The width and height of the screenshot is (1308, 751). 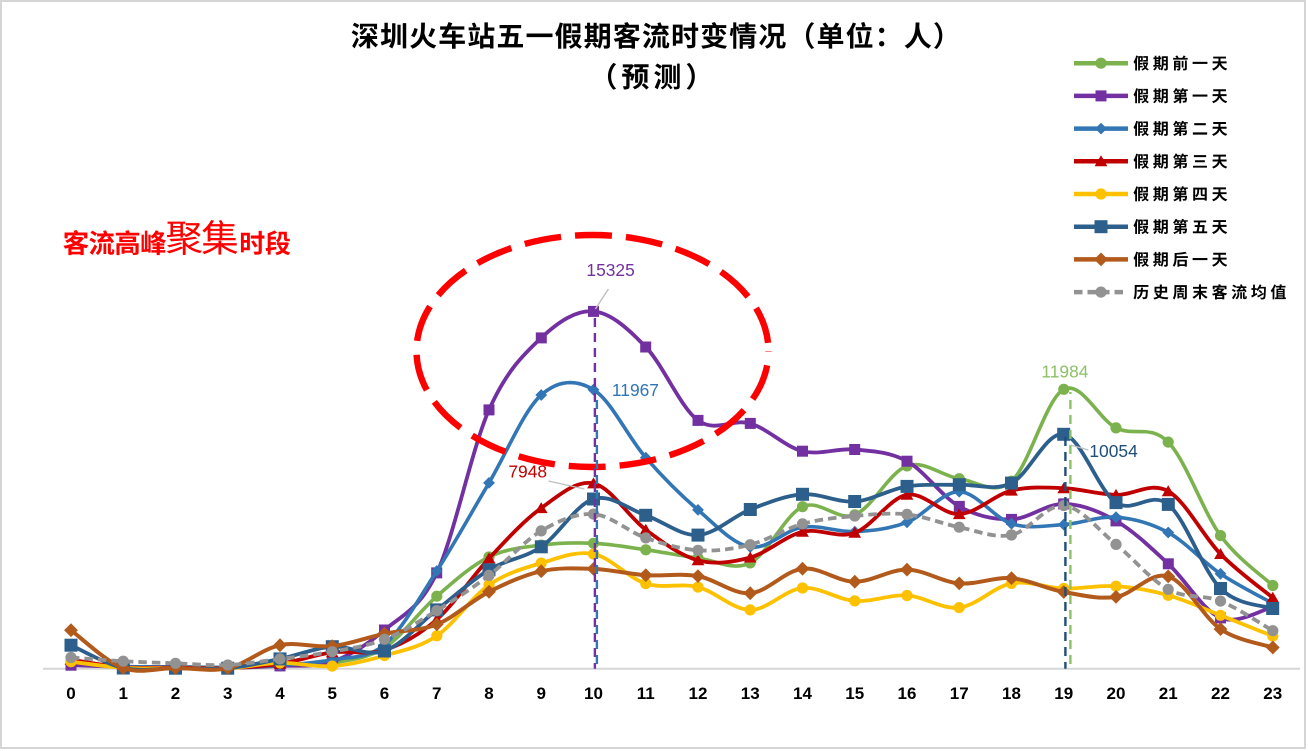 I want to click on svg-text: 2, so click(x=175, y=693).